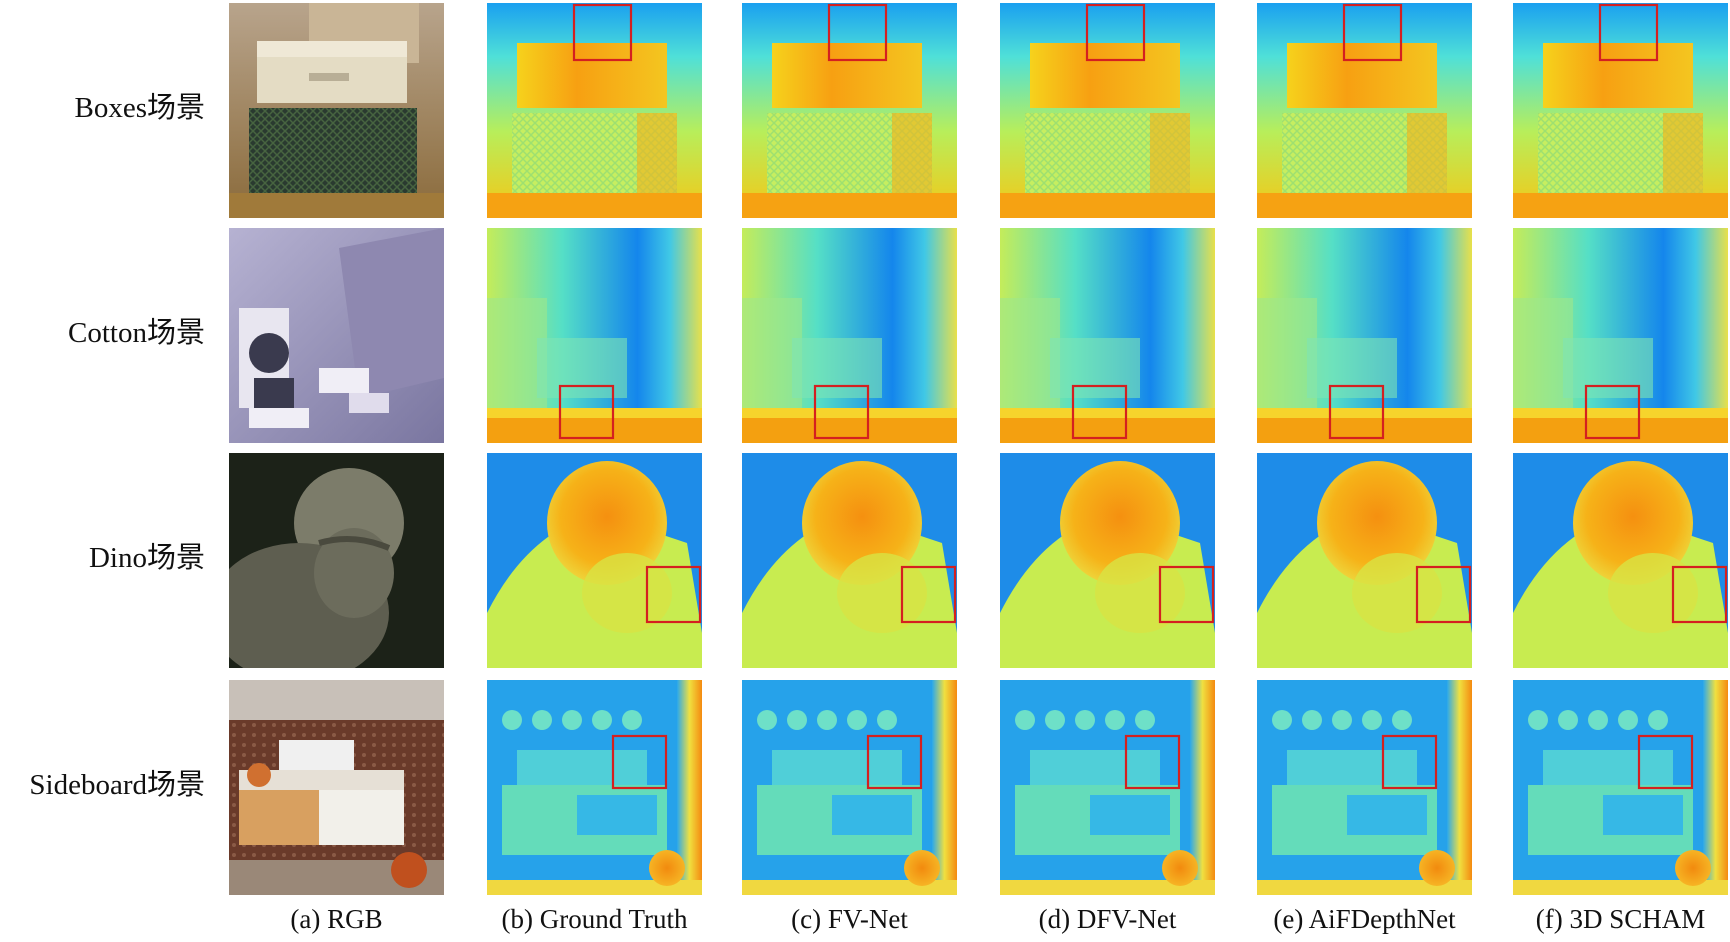 The height and width of the screenshot is (942, 1730). I want to click on column-label: (d) DFV-Net, so click(1108, 919).